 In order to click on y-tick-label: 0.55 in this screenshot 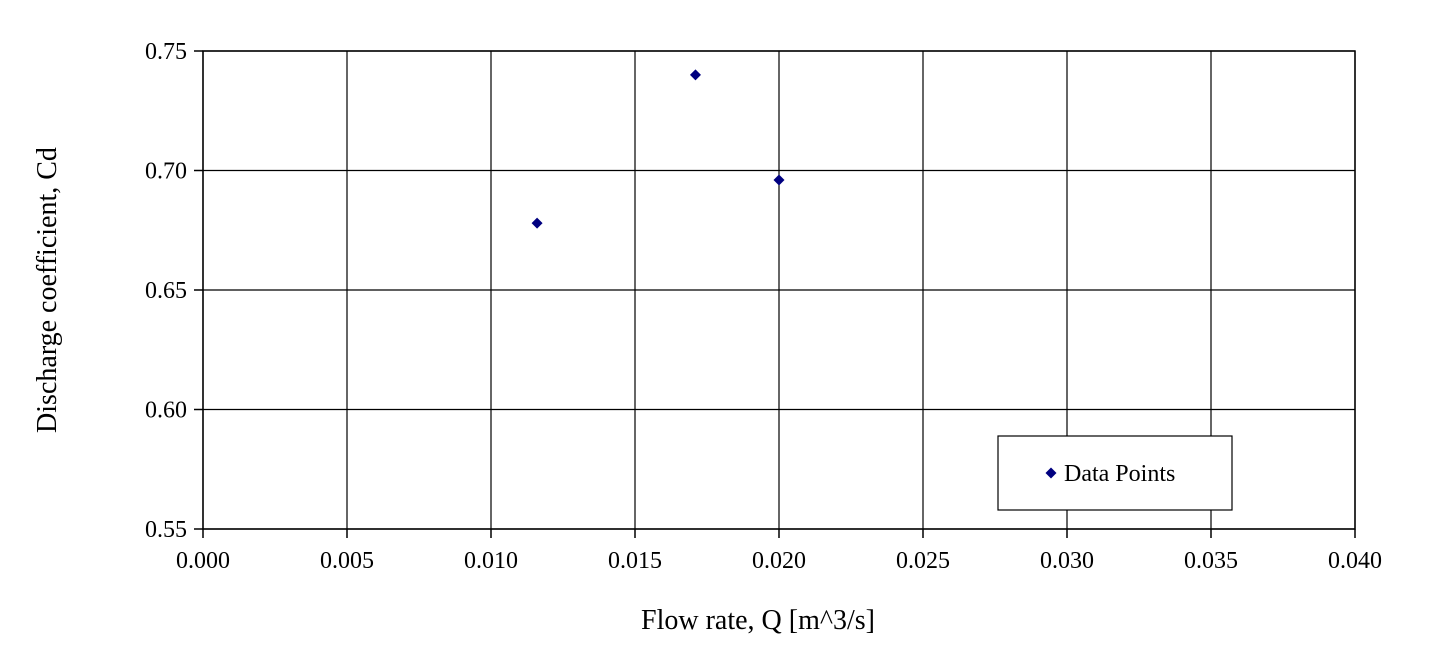, I will do `click(166, 530)`.